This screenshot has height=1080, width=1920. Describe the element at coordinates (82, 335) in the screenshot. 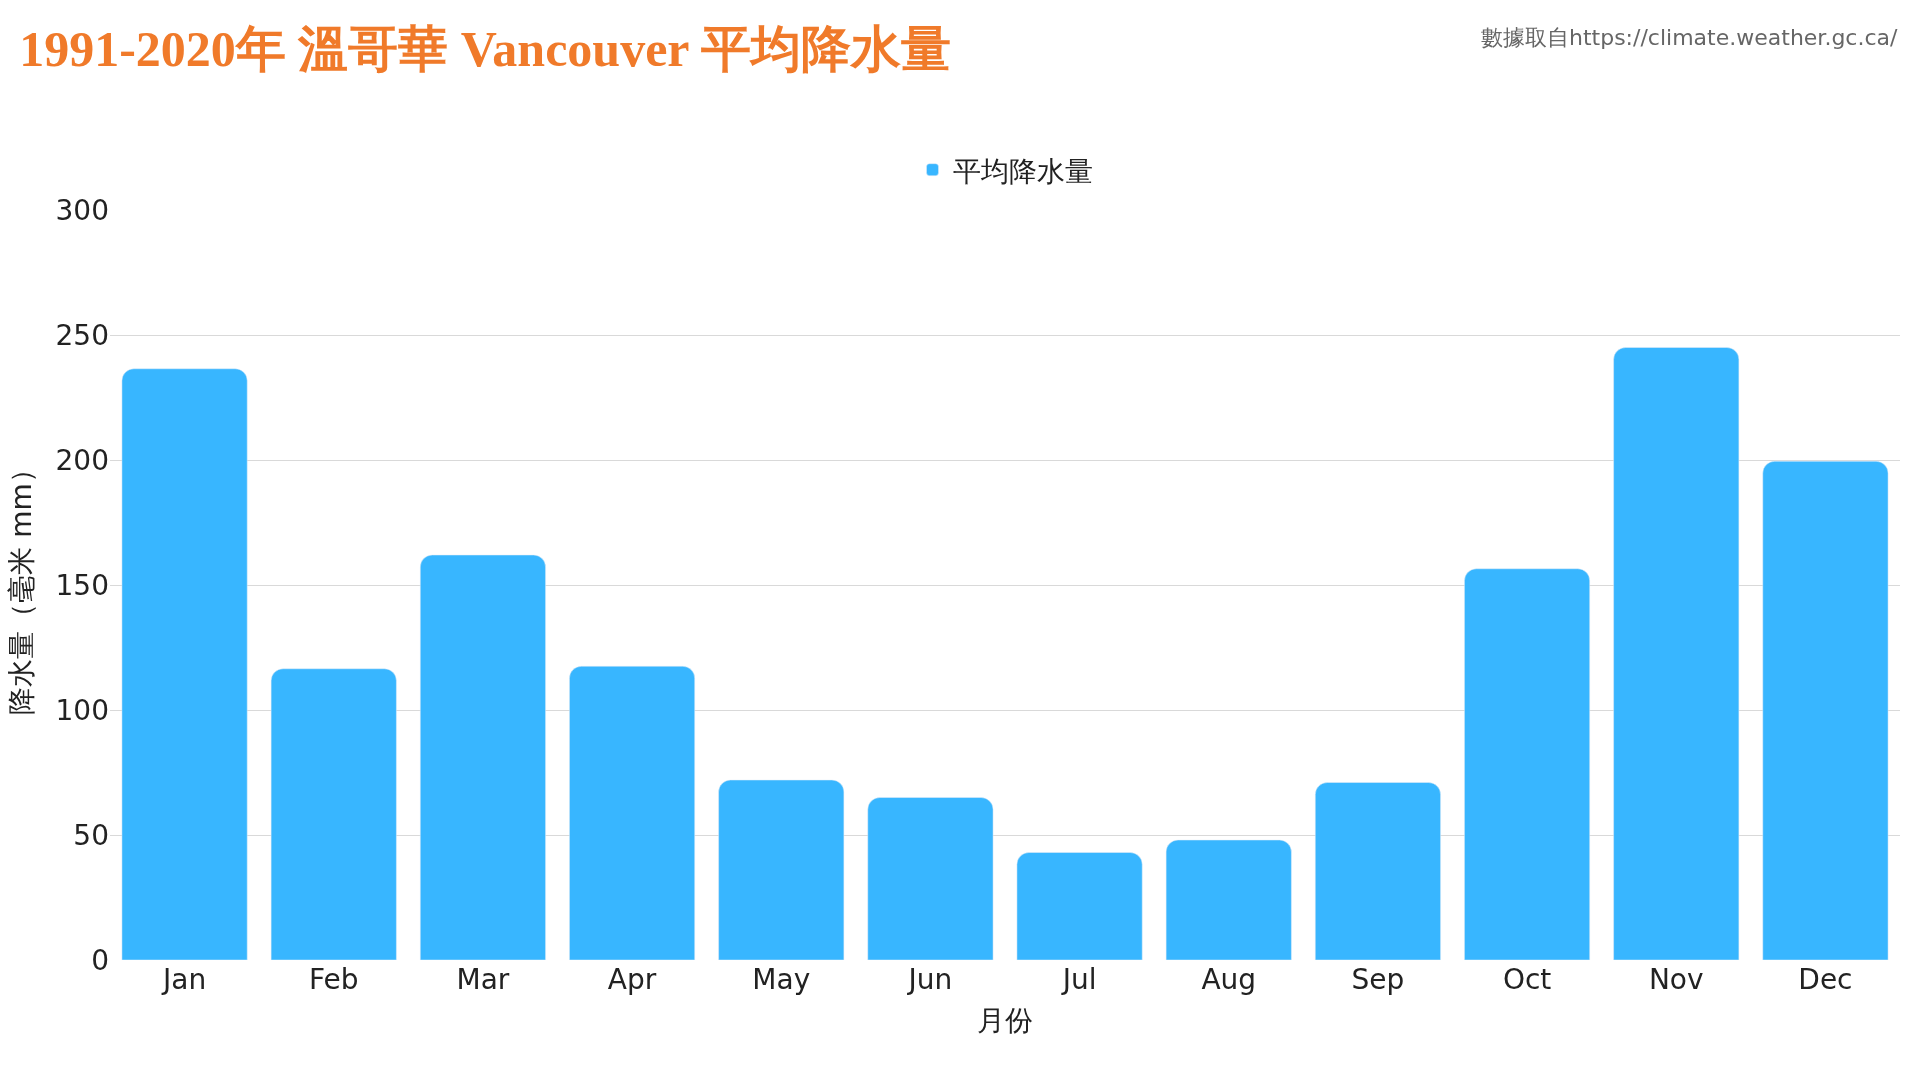

I see `y-tick-label: 250` at that location.